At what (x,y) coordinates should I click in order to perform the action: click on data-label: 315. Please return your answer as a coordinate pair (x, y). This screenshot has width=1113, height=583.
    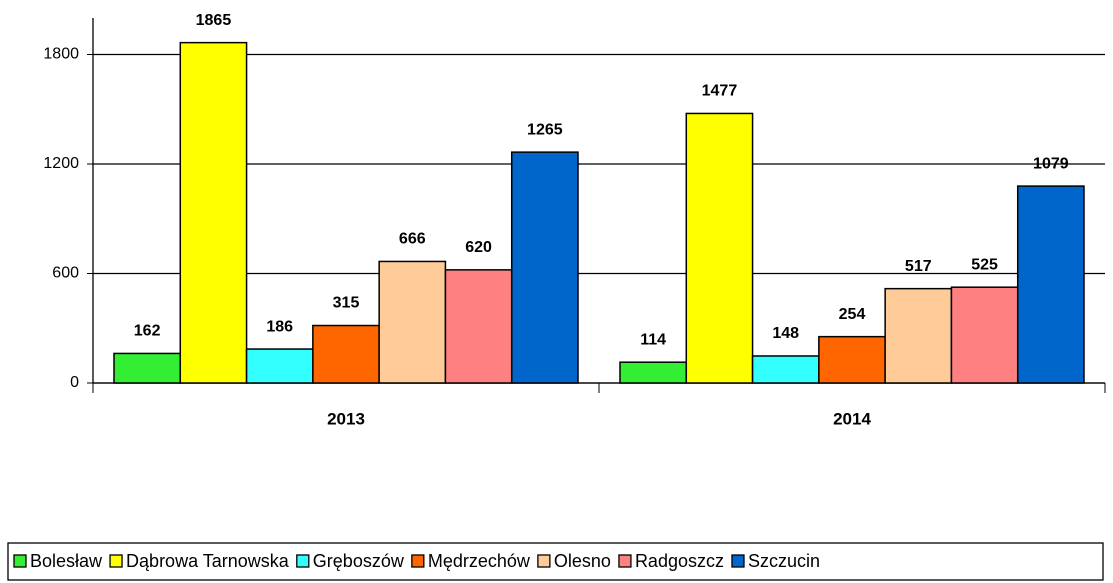
    Looking at the image, I should click on (346, 303).